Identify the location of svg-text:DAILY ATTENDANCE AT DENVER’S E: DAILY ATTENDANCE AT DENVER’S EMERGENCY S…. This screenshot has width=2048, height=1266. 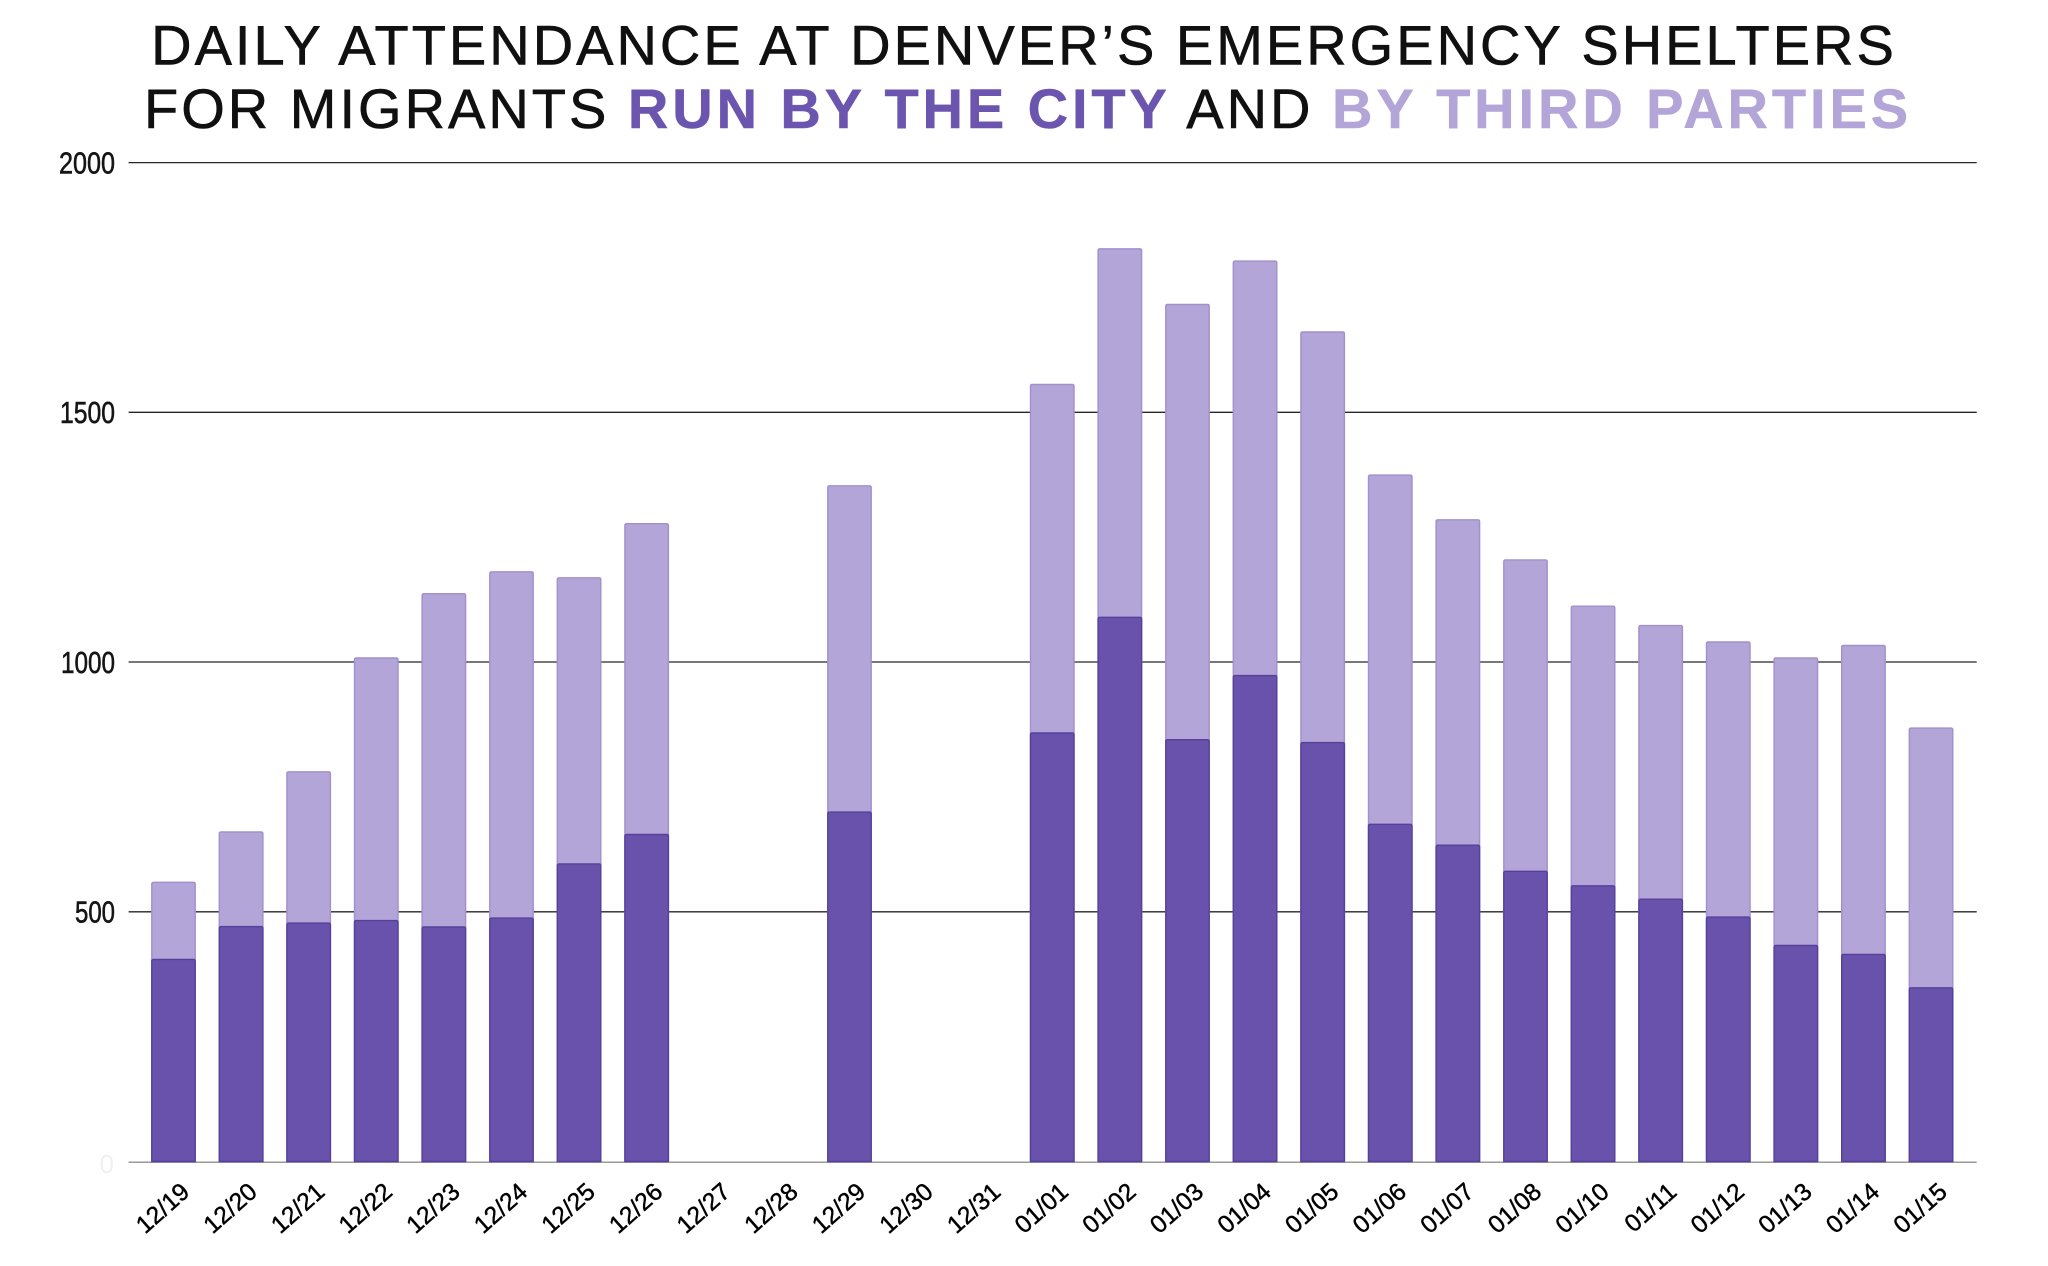
(1024, 45).